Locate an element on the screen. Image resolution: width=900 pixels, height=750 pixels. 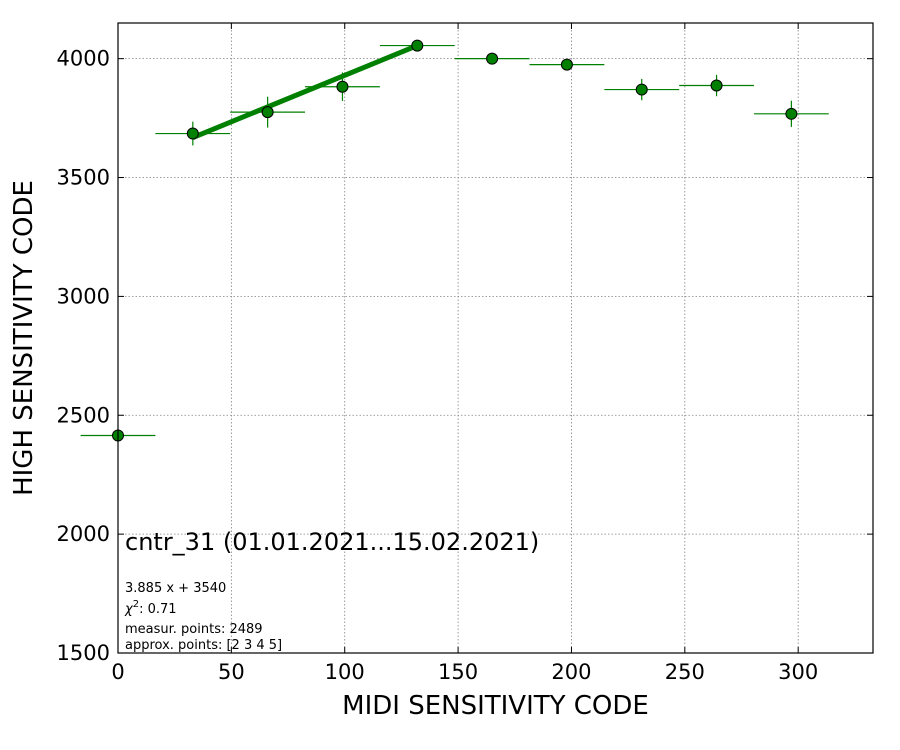
y-tick-label: 3500 is located at coordinates (83, 178).